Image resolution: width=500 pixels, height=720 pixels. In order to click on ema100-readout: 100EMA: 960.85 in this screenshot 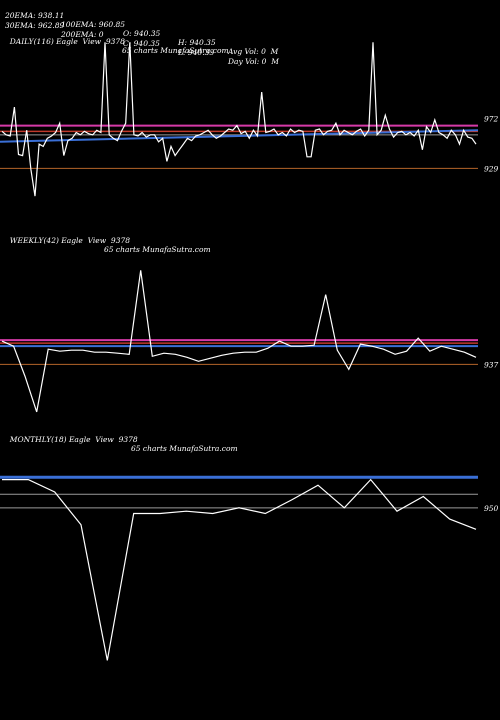, I will do `click(93, 24)`.